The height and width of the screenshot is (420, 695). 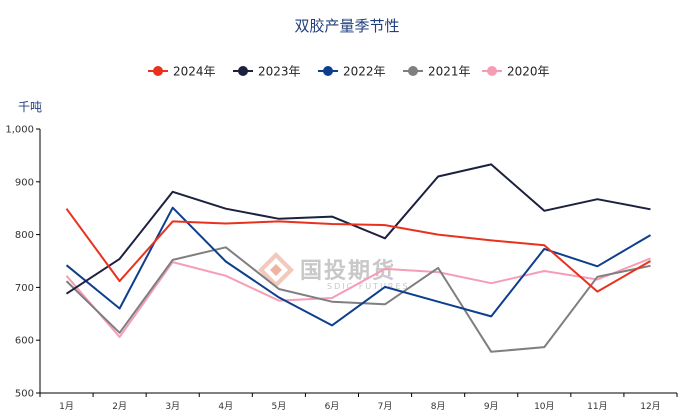 I want to click on x-tick-label: 4月, so click(x=225, y=406).